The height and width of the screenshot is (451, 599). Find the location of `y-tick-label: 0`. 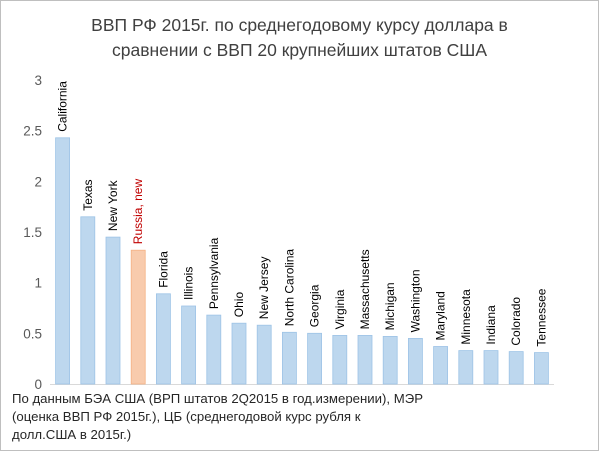

y-tick-label: 0 is located at coordinates (38, 384).